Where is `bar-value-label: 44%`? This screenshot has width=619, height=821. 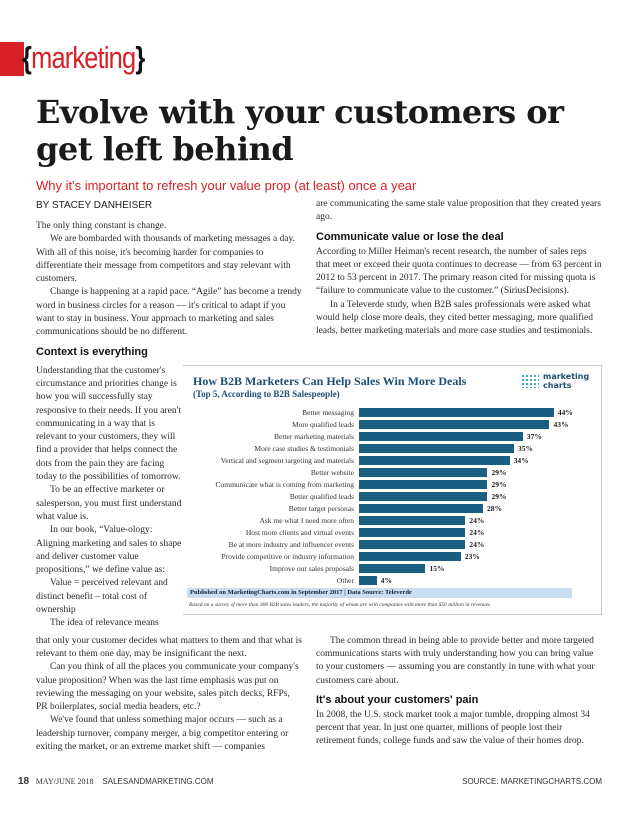
bar-value-label: 44% is located at coordinates (565, 412).